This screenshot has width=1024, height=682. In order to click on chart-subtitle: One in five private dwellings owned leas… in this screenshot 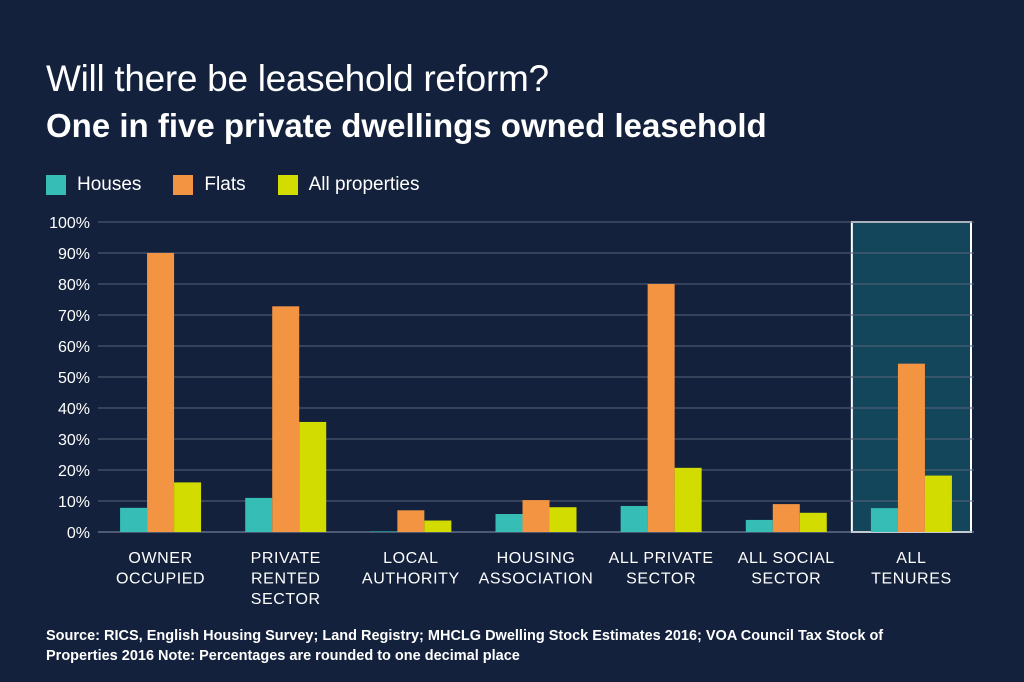, I will do `click(406, 125)`.